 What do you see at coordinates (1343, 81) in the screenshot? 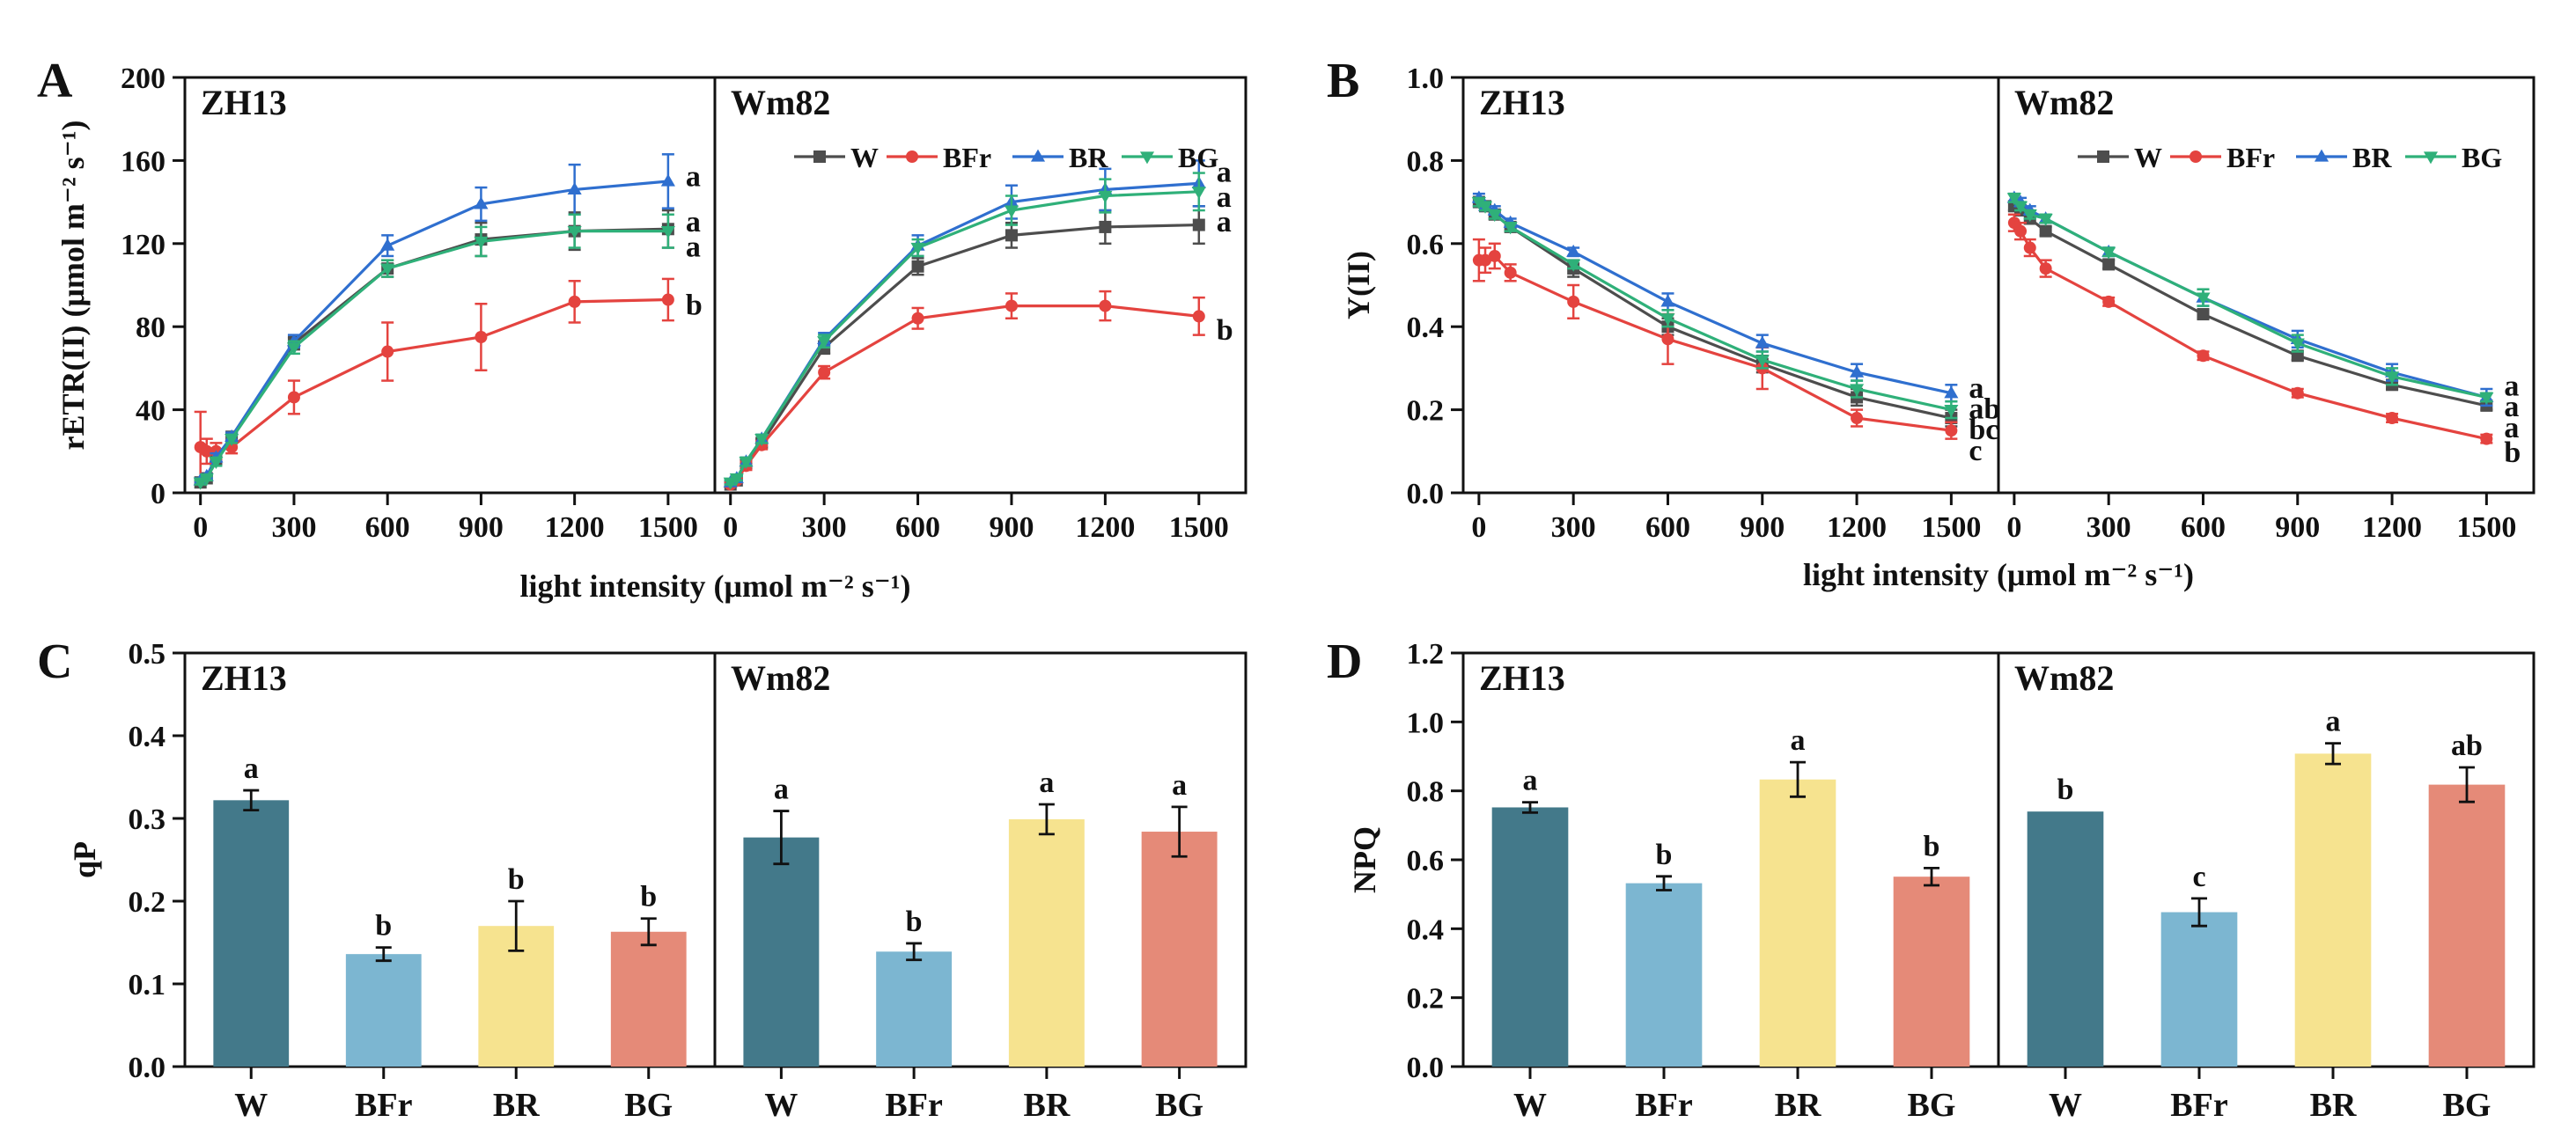
I see `panel-label: B` at bounding box center [1343, 81].